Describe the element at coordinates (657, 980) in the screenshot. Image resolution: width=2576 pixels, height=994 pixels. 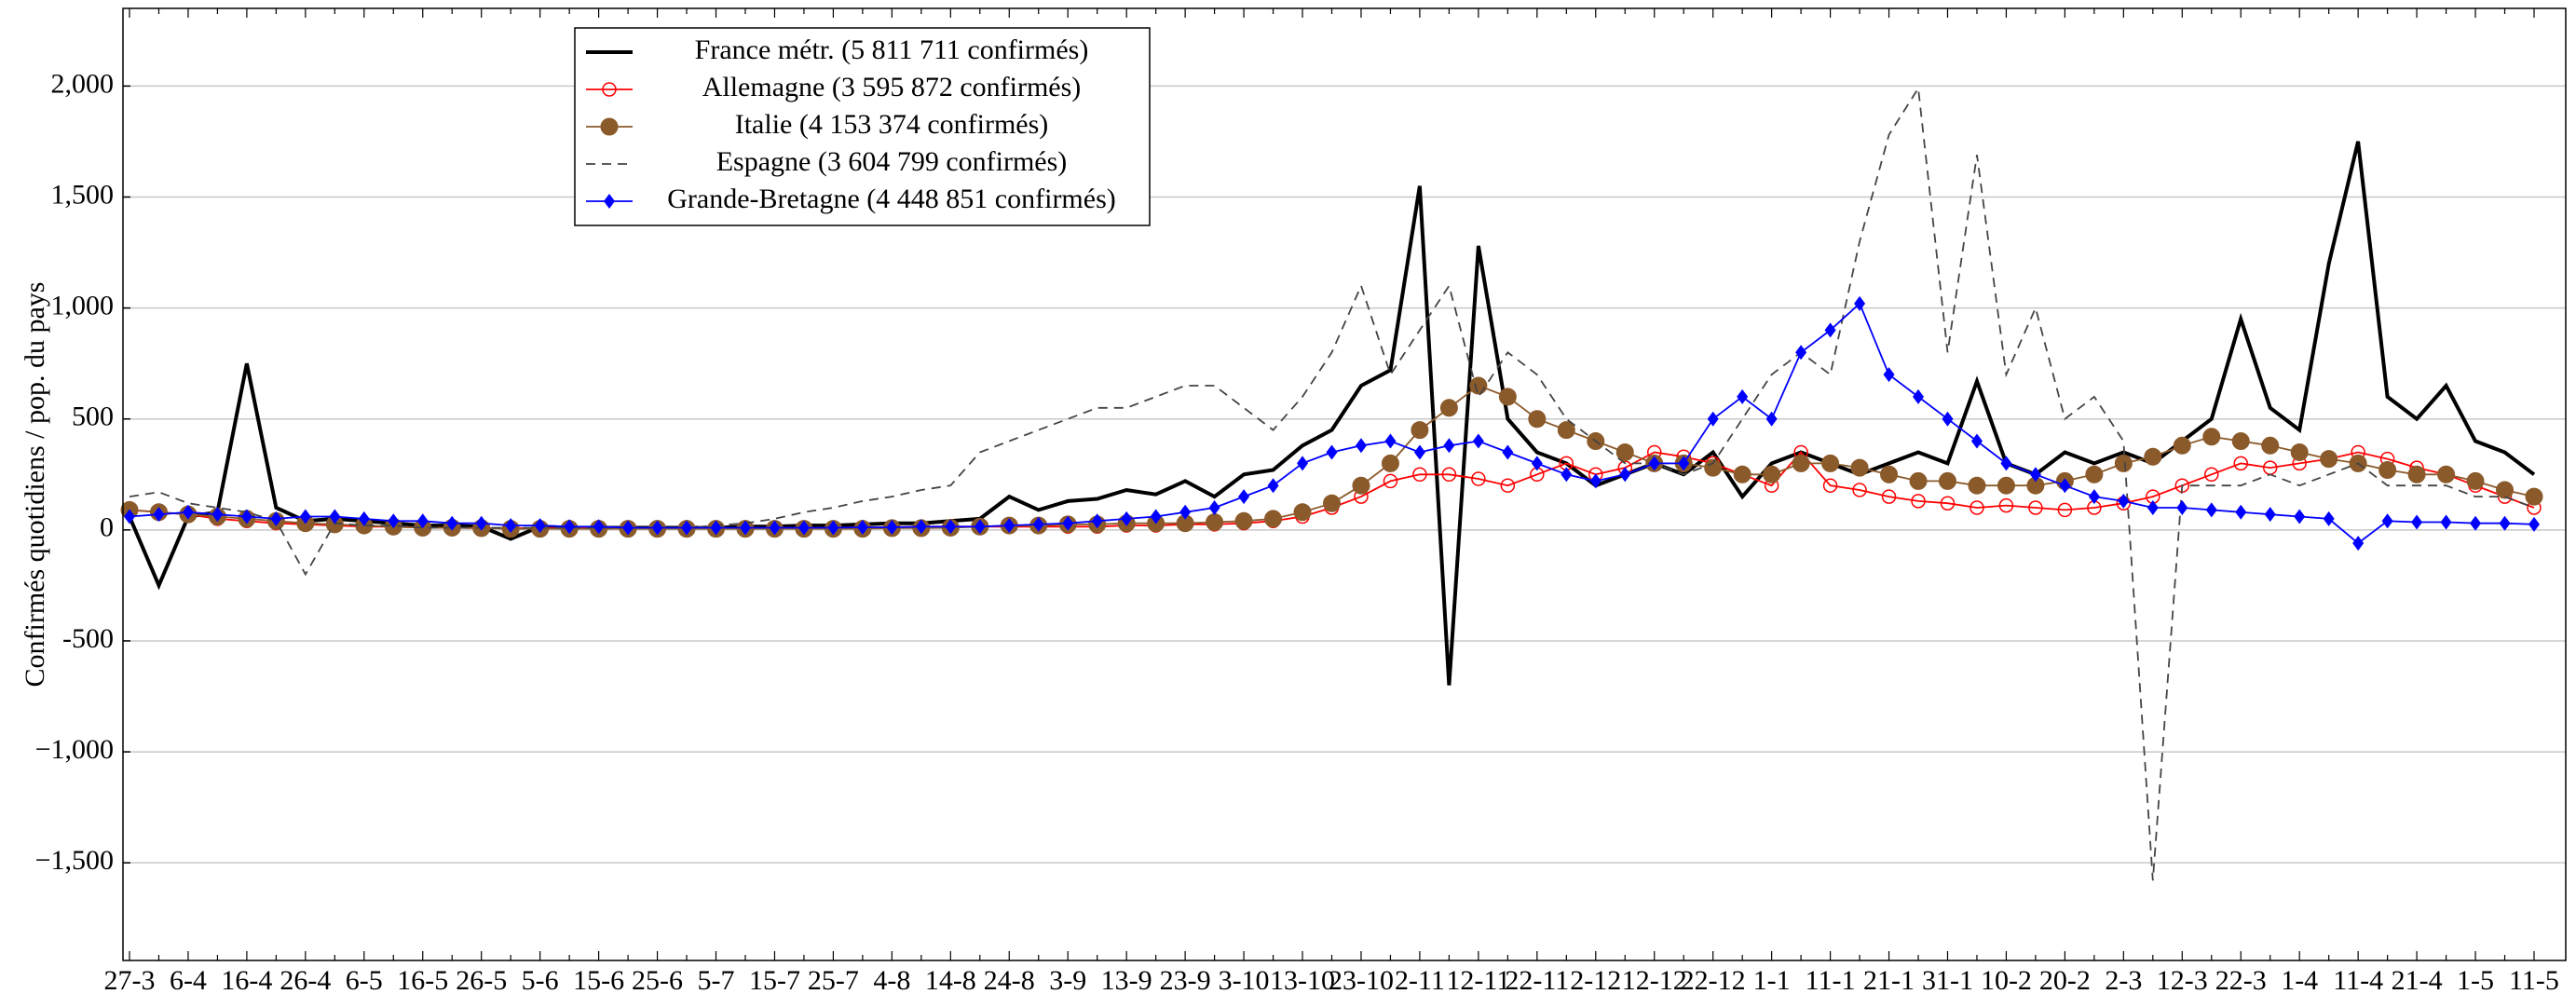
I see `x-tick-label: 25-6` at that location.